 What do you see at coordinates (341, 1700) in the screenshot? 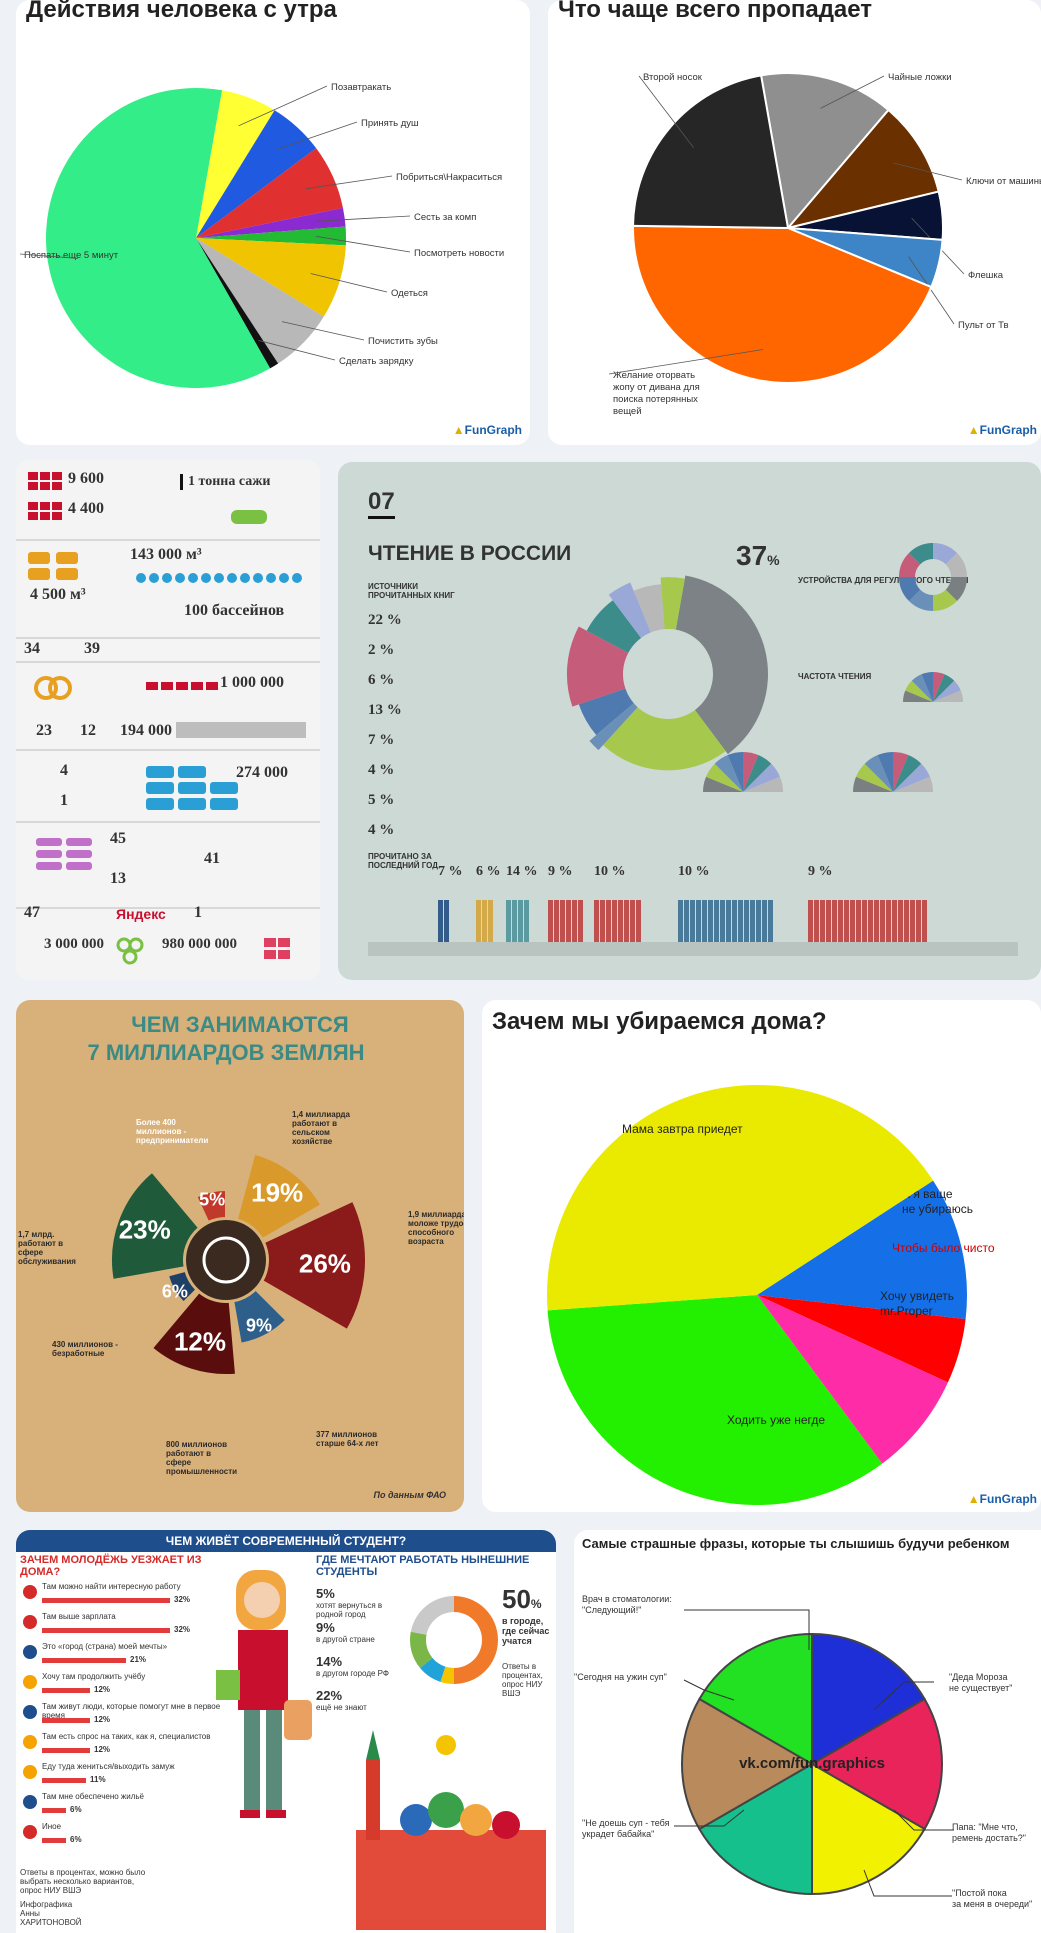
I see `dream-item: 22% ещё не знают` at bounding box center [341, 1700].